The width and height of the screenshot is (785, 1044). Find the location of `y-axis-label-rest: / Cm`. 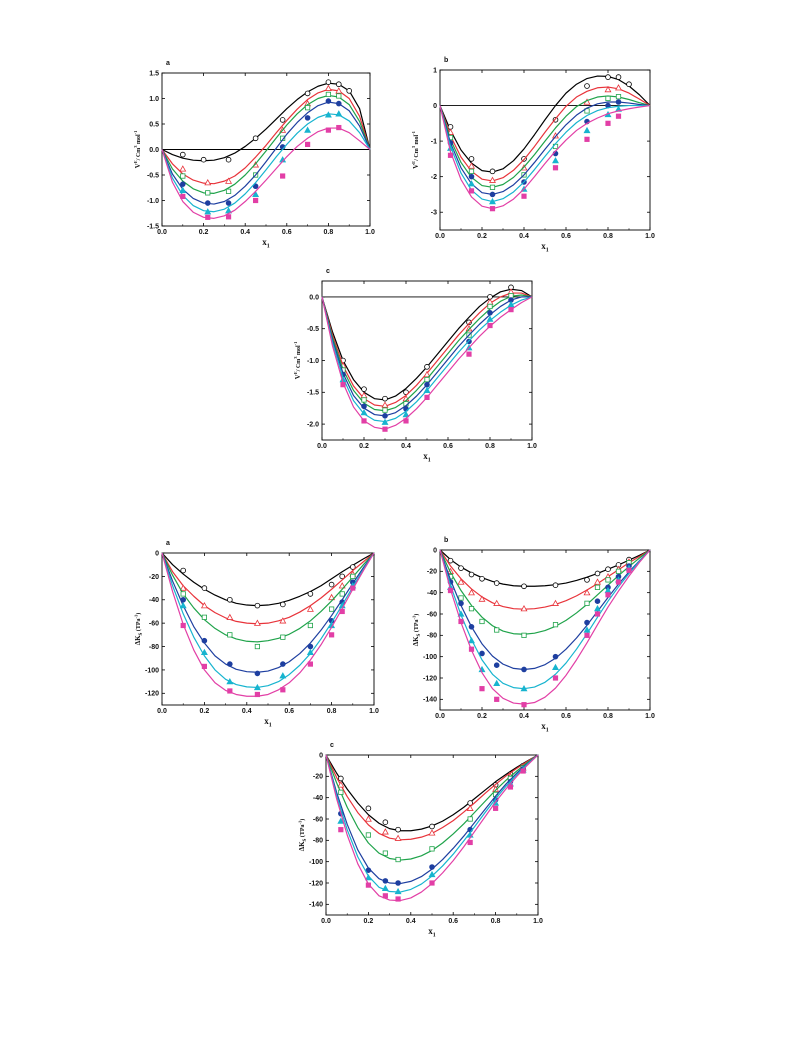

y-axis-label-rest: / Cm is located at coordinates (417, 155).